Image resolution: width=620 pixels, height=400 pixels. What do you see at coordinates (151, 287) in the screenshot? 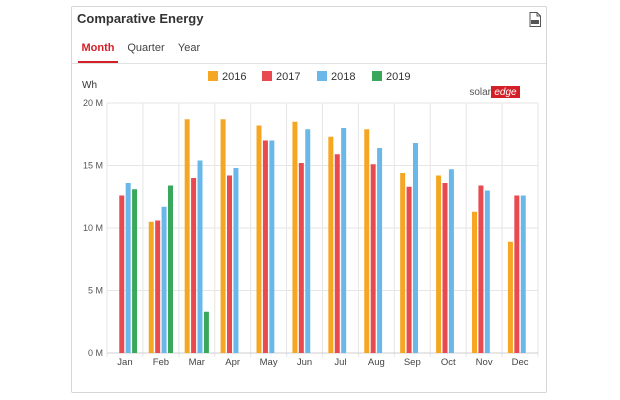
I see `bar-2016-feb` at bounding box center [151, 287].